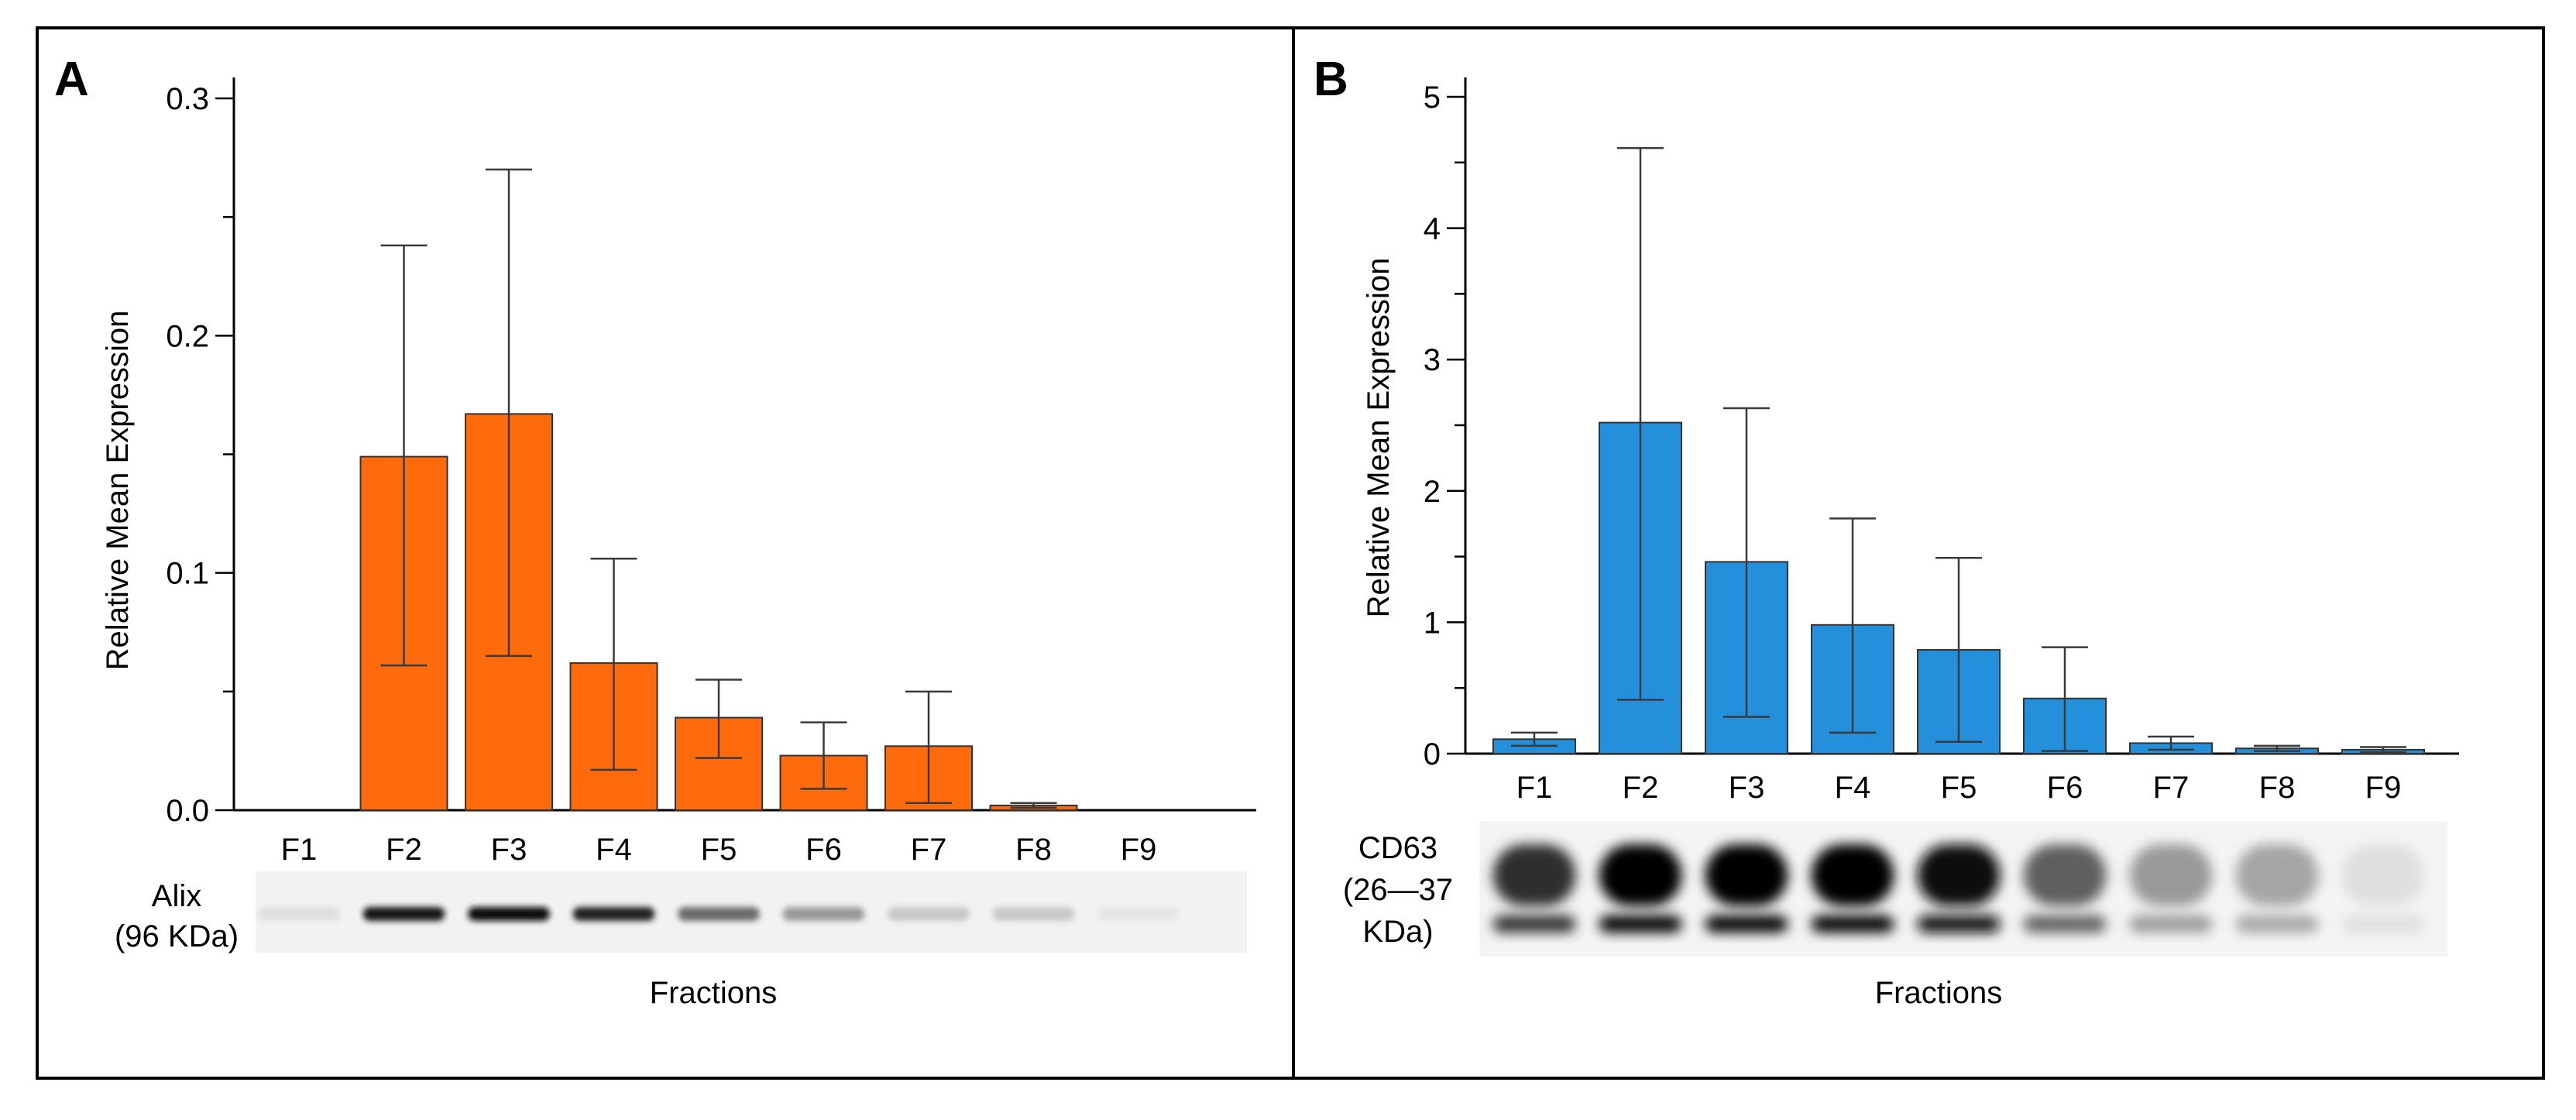 The height and width of the screenshot is (1120, 2576). What do you see at coordinates (2065, 924) in the screenshot?
I see `blot-band-lower-f6` at bounding box center [2065, 924].